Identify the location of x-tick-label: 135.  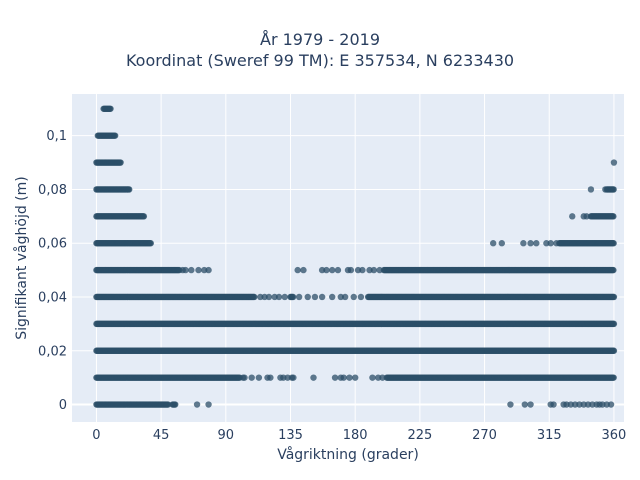
(290, 435).